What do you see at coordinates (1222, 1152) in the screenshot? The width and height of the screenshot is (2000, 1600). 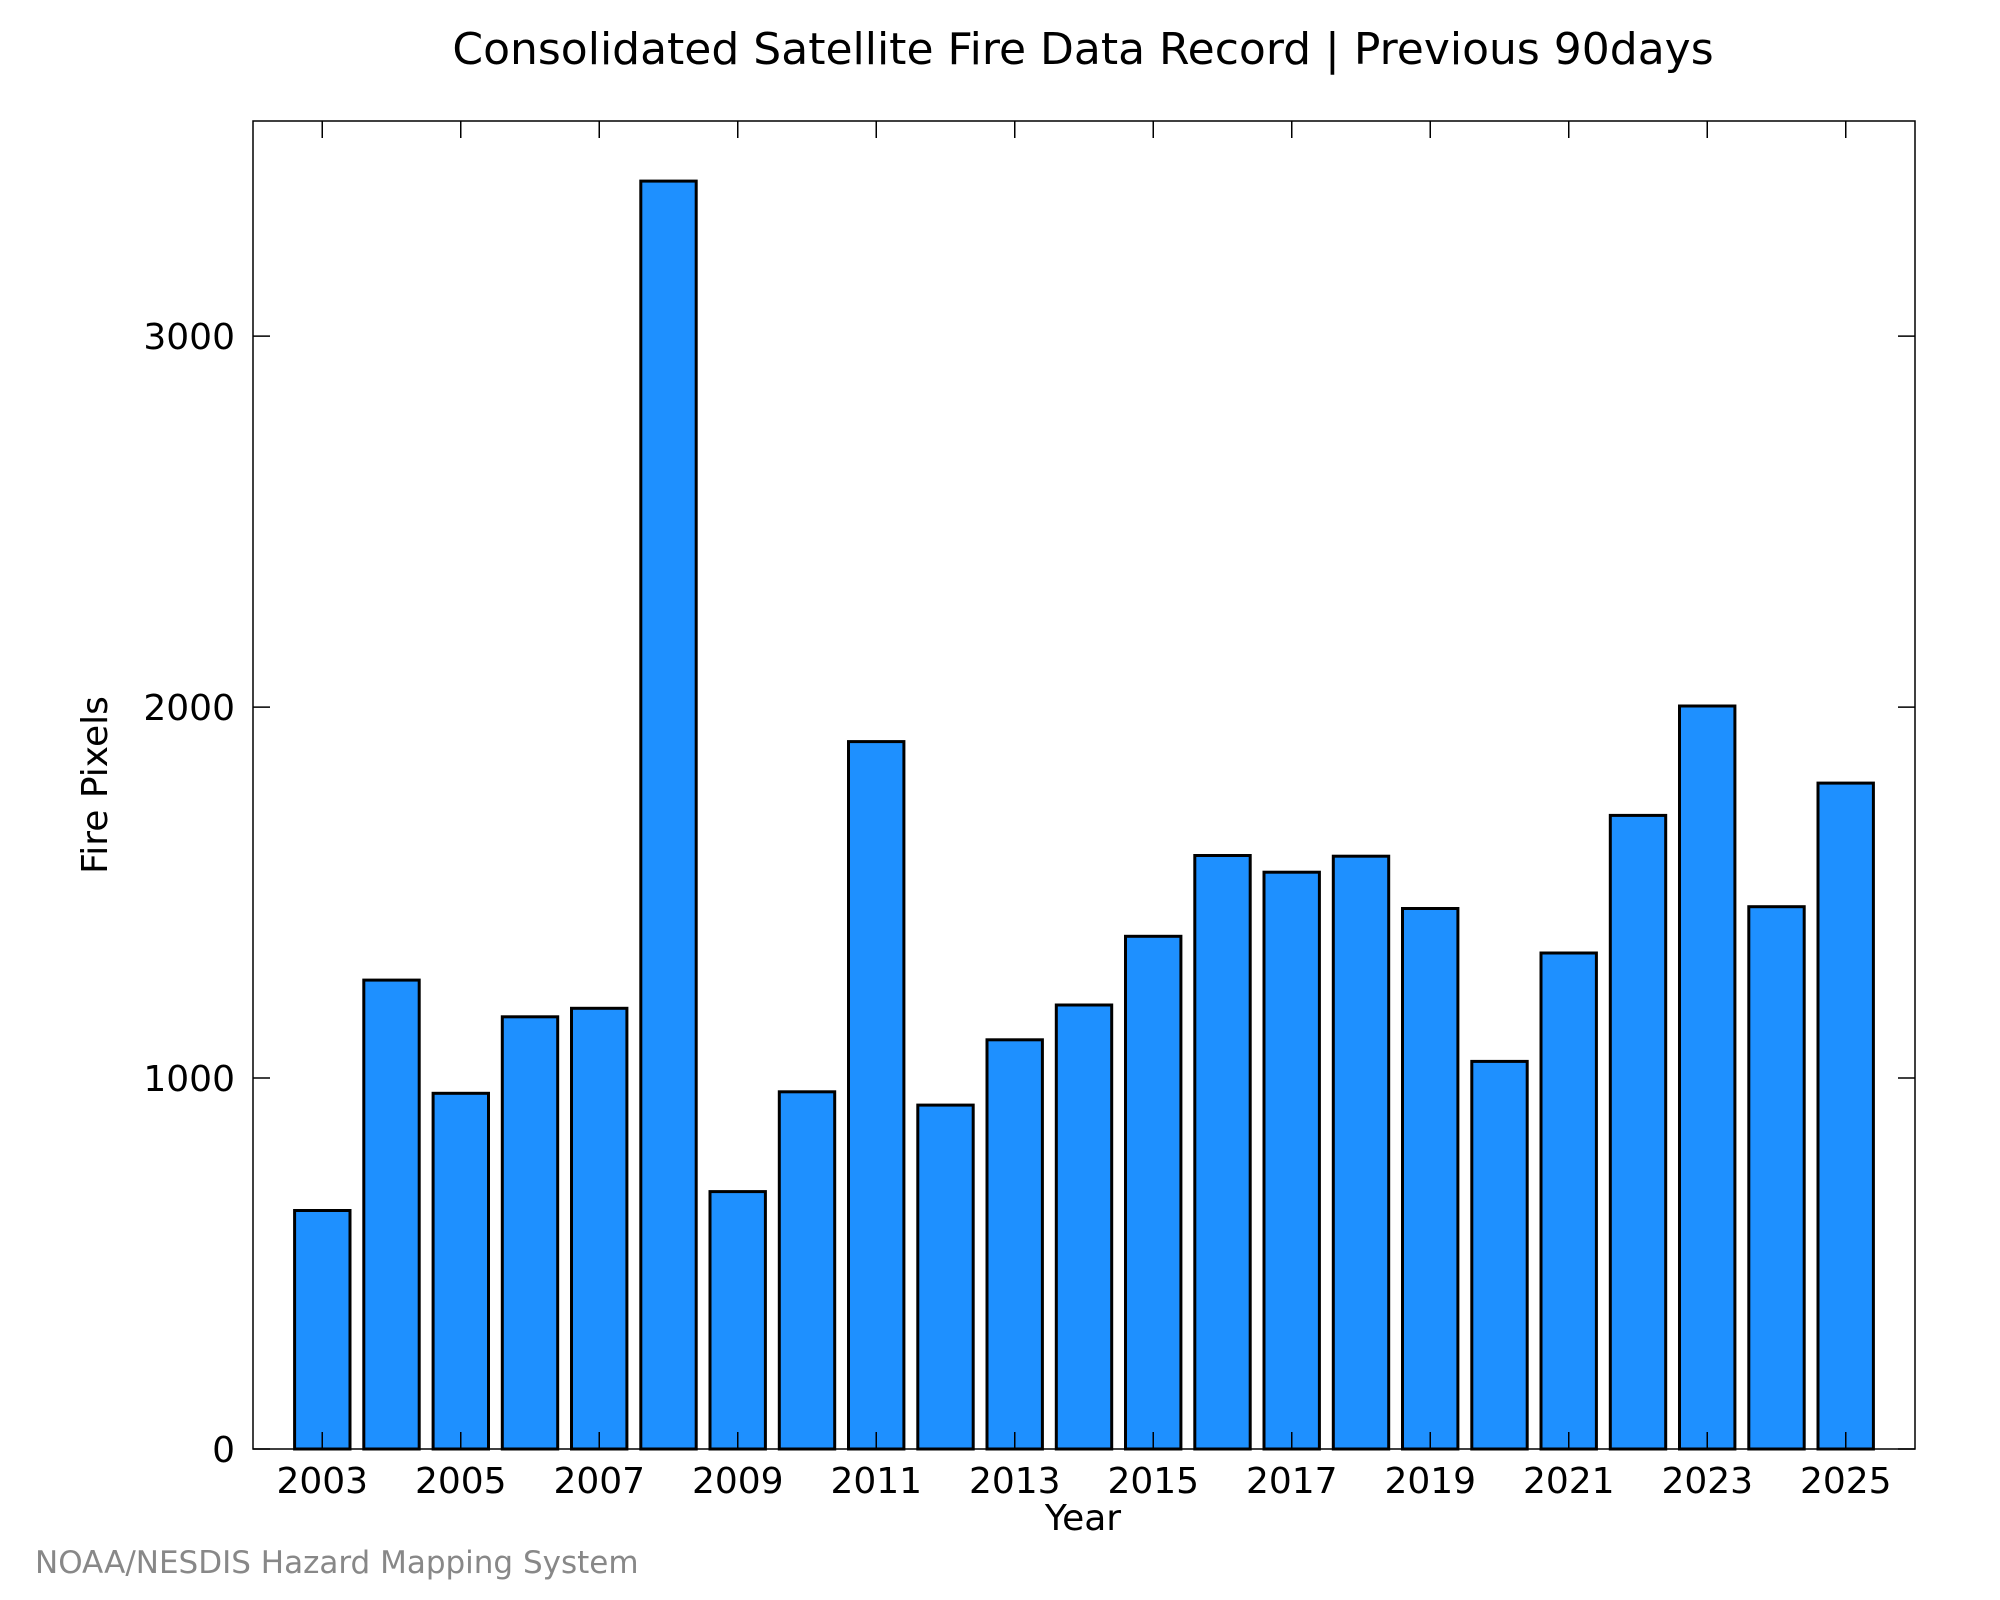 I see `bar-2016` at bounding box center [1222, 1152].